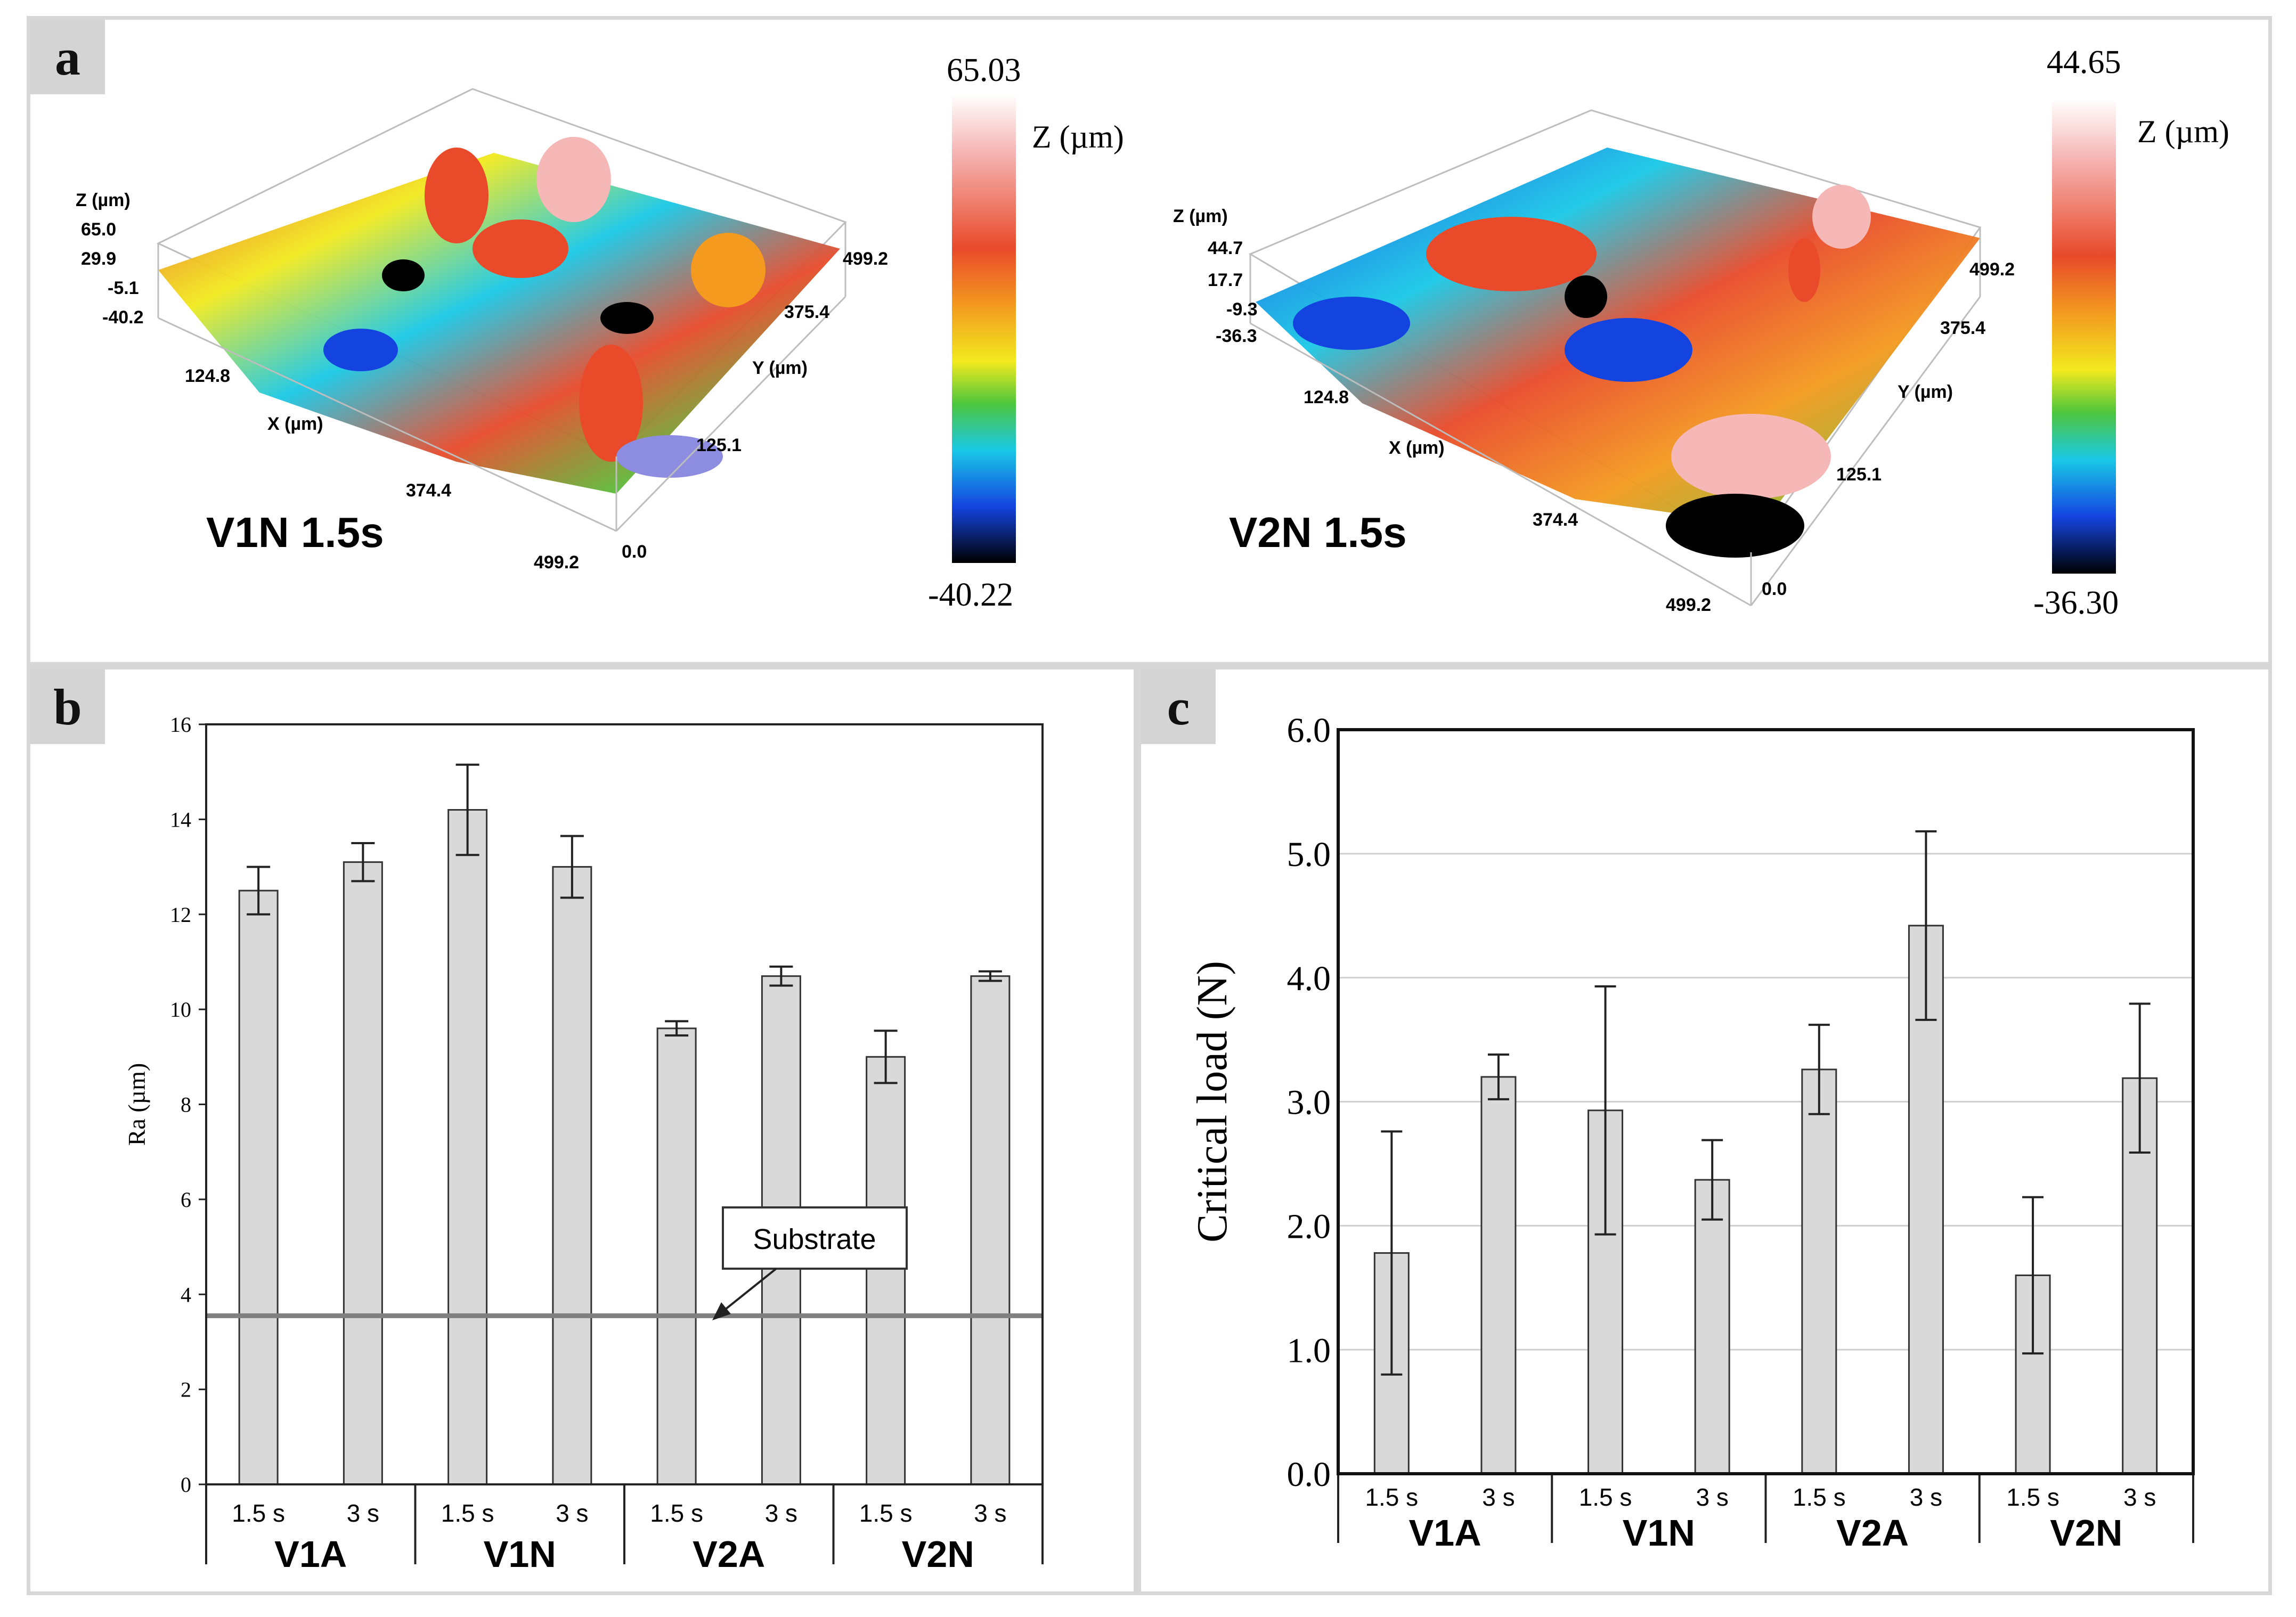  What do you see at coordinates (2084, 62) in the screenshot?
I see `v2n-colorbar-max: 44.65` at bounding box center [2084, 62].